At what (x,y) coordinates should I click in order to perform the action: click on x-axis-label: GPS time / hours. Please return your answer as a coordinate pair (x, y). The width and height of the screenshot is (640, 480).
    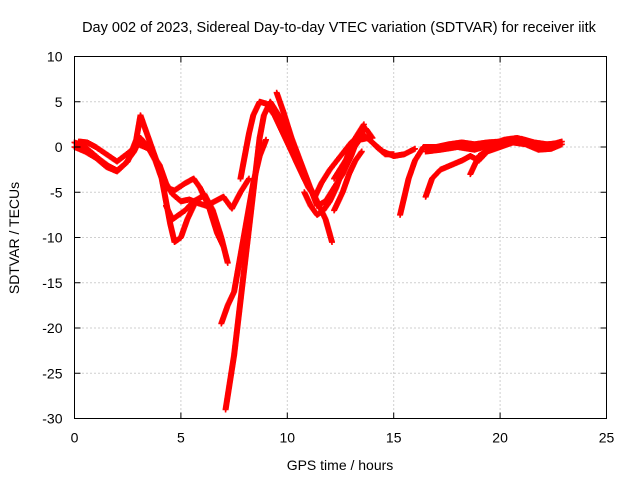
    Looking at the image, I should click on (340, 465).